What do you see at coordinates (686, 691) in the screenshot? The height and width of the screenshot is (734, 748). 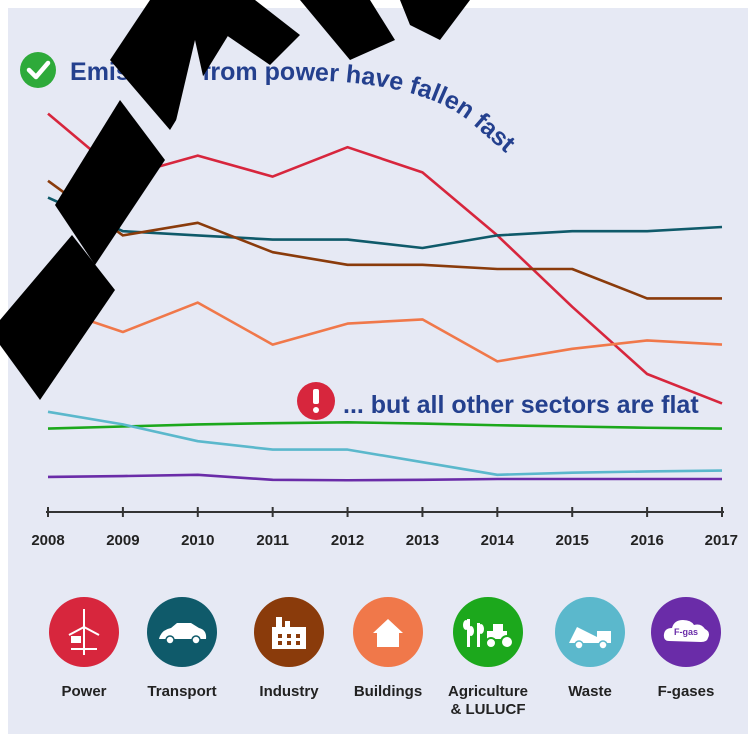 I see `legend-label: F-gases` at bounding box center [686, 691].